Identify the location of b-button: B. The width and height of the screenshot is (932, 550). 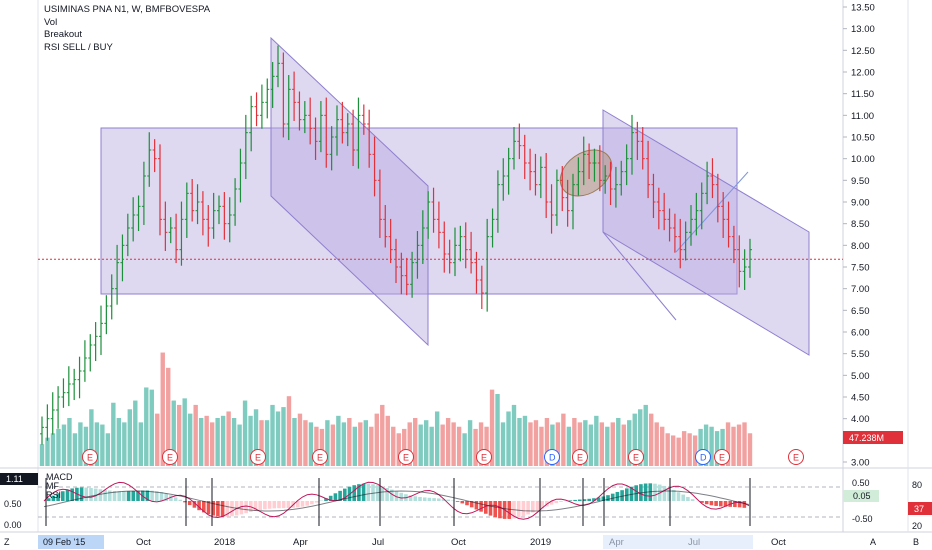
(916, 542).